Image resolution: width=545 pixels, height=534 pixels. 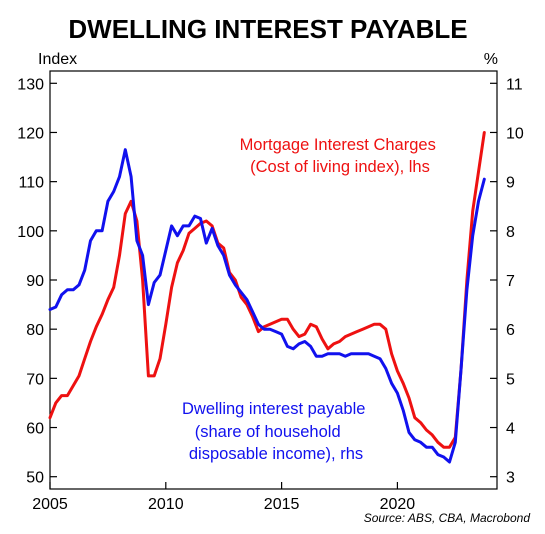 What do you see at coordinates (398, 504) in the screenshot?
I see `x-tick-label-2020: 2020` at bounding box center [398, 504].